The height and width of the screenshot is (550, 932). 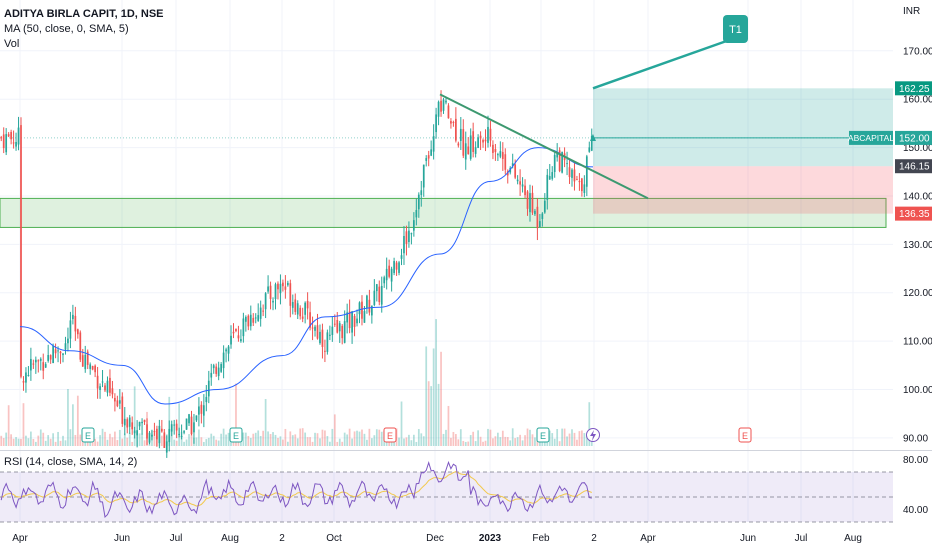 What do you see at coordinates (66, 29) in the screenshot?
I see `ma-legend: MA (50, close, 0, SMA, 5)` at bounding box center [66, 29].